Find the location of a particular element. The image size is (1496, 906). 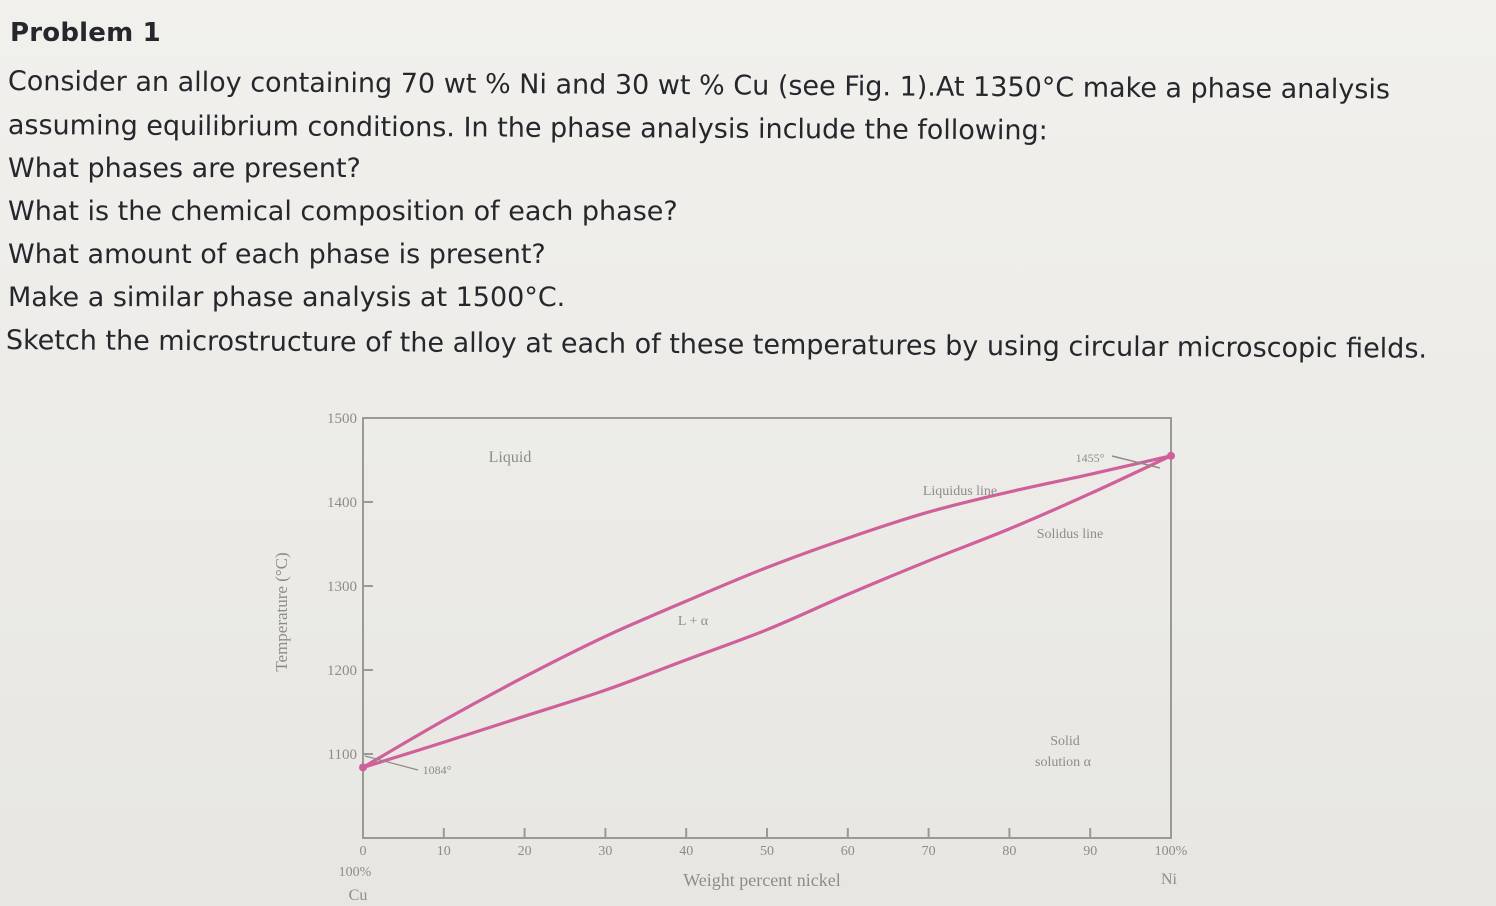

x-tick-label: 90 is located at coordinates (1090, 851).